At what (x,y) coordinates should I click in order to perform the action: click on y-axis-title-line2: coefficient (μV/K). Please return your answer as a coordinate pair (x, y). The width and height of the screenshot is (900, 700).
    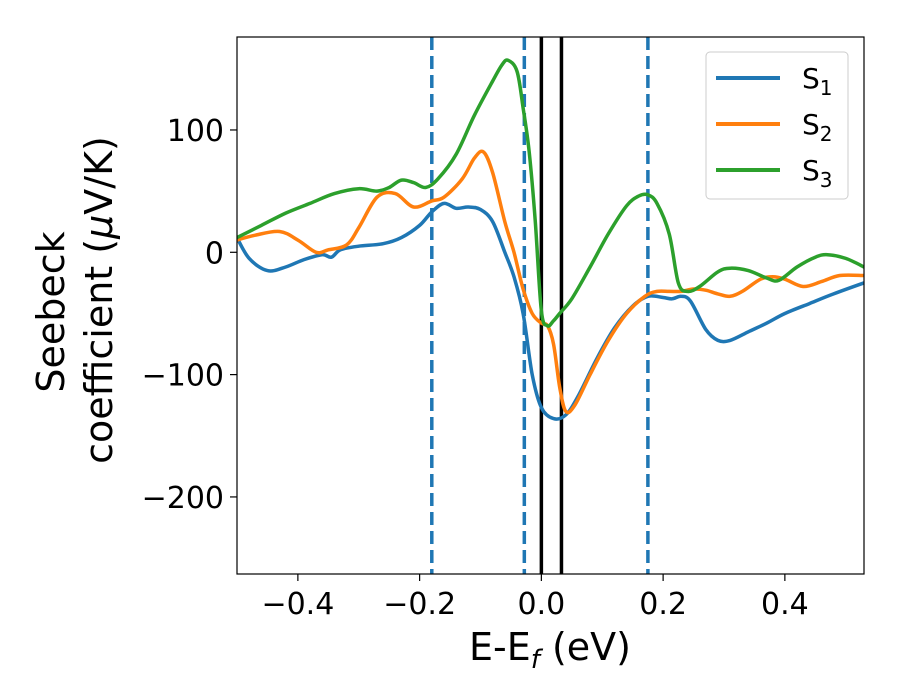
    Looking at the image, I should click on (99, 300).